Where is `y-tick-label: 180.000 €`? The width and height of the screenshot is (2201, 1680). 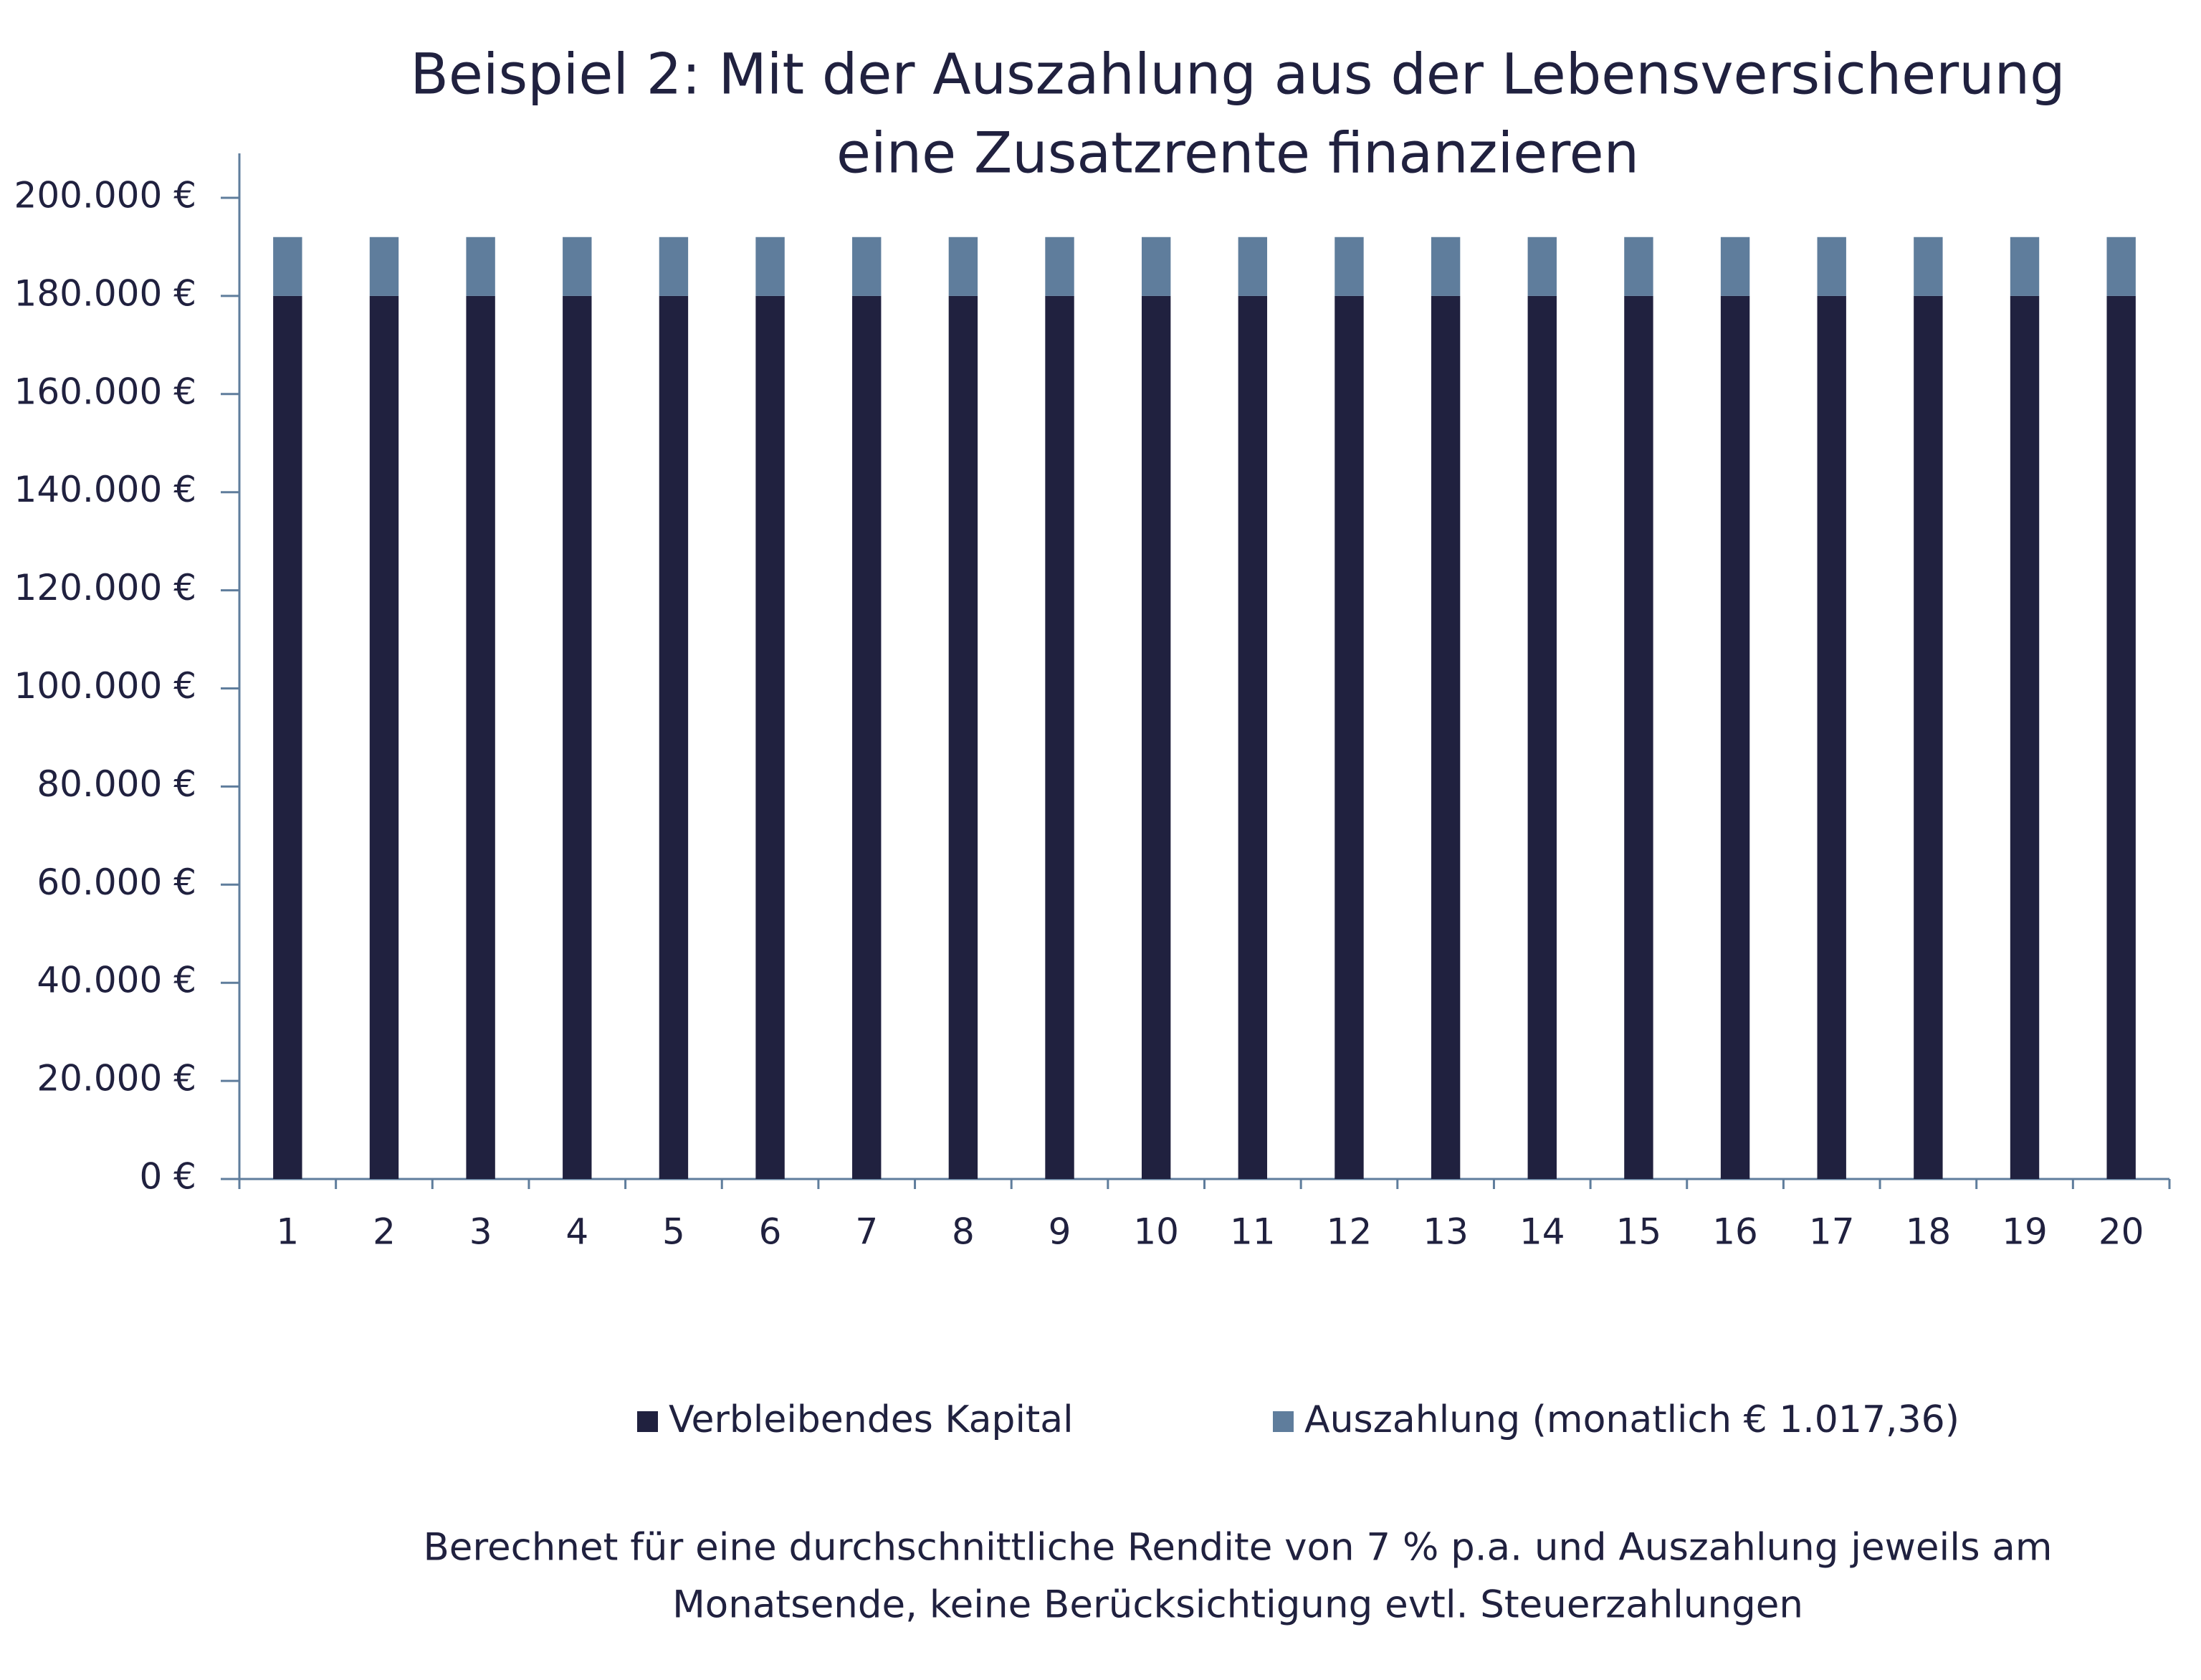
y-tick-label: 180.000 € is located at coordinates (105, 293).